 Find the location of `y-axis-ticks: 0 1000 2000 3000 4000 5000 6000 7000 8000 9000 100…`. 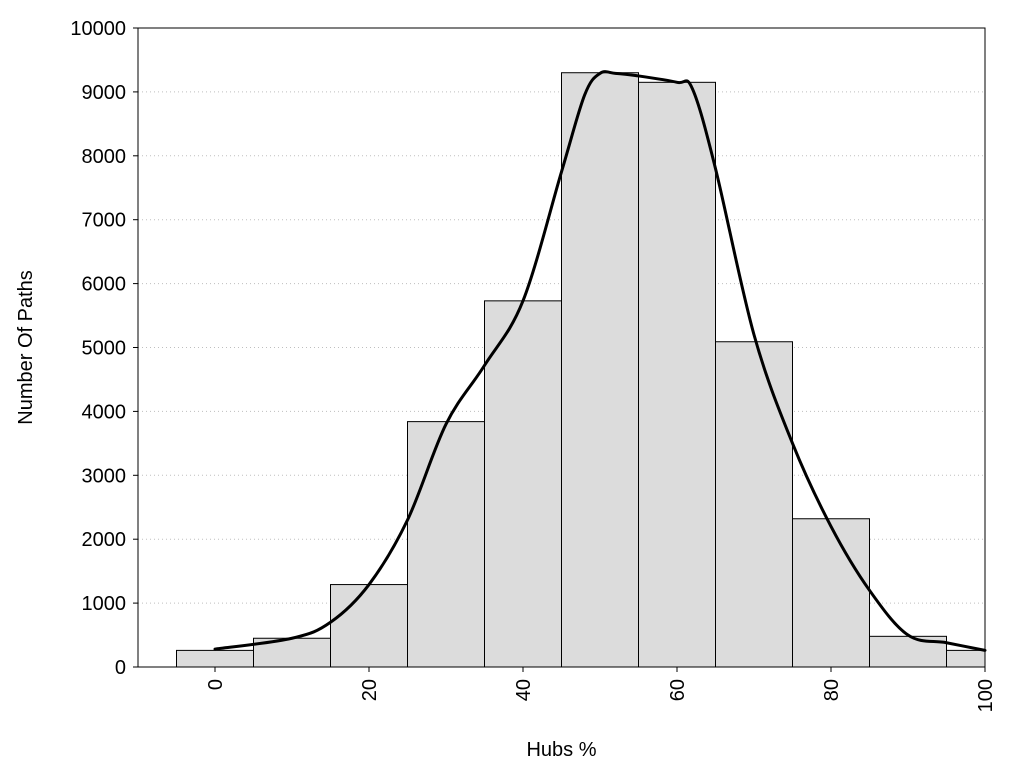

y-axis-ticks: 0 1000 2000 3000 4000 5000 6000 7000 8000 9000 100… is located at coordinates (104, 348).